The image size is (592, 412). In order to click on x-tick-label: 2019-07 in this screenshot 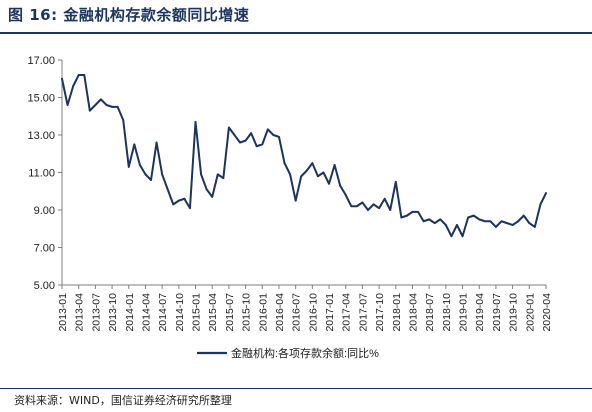, I will do `click(497, 312)`.